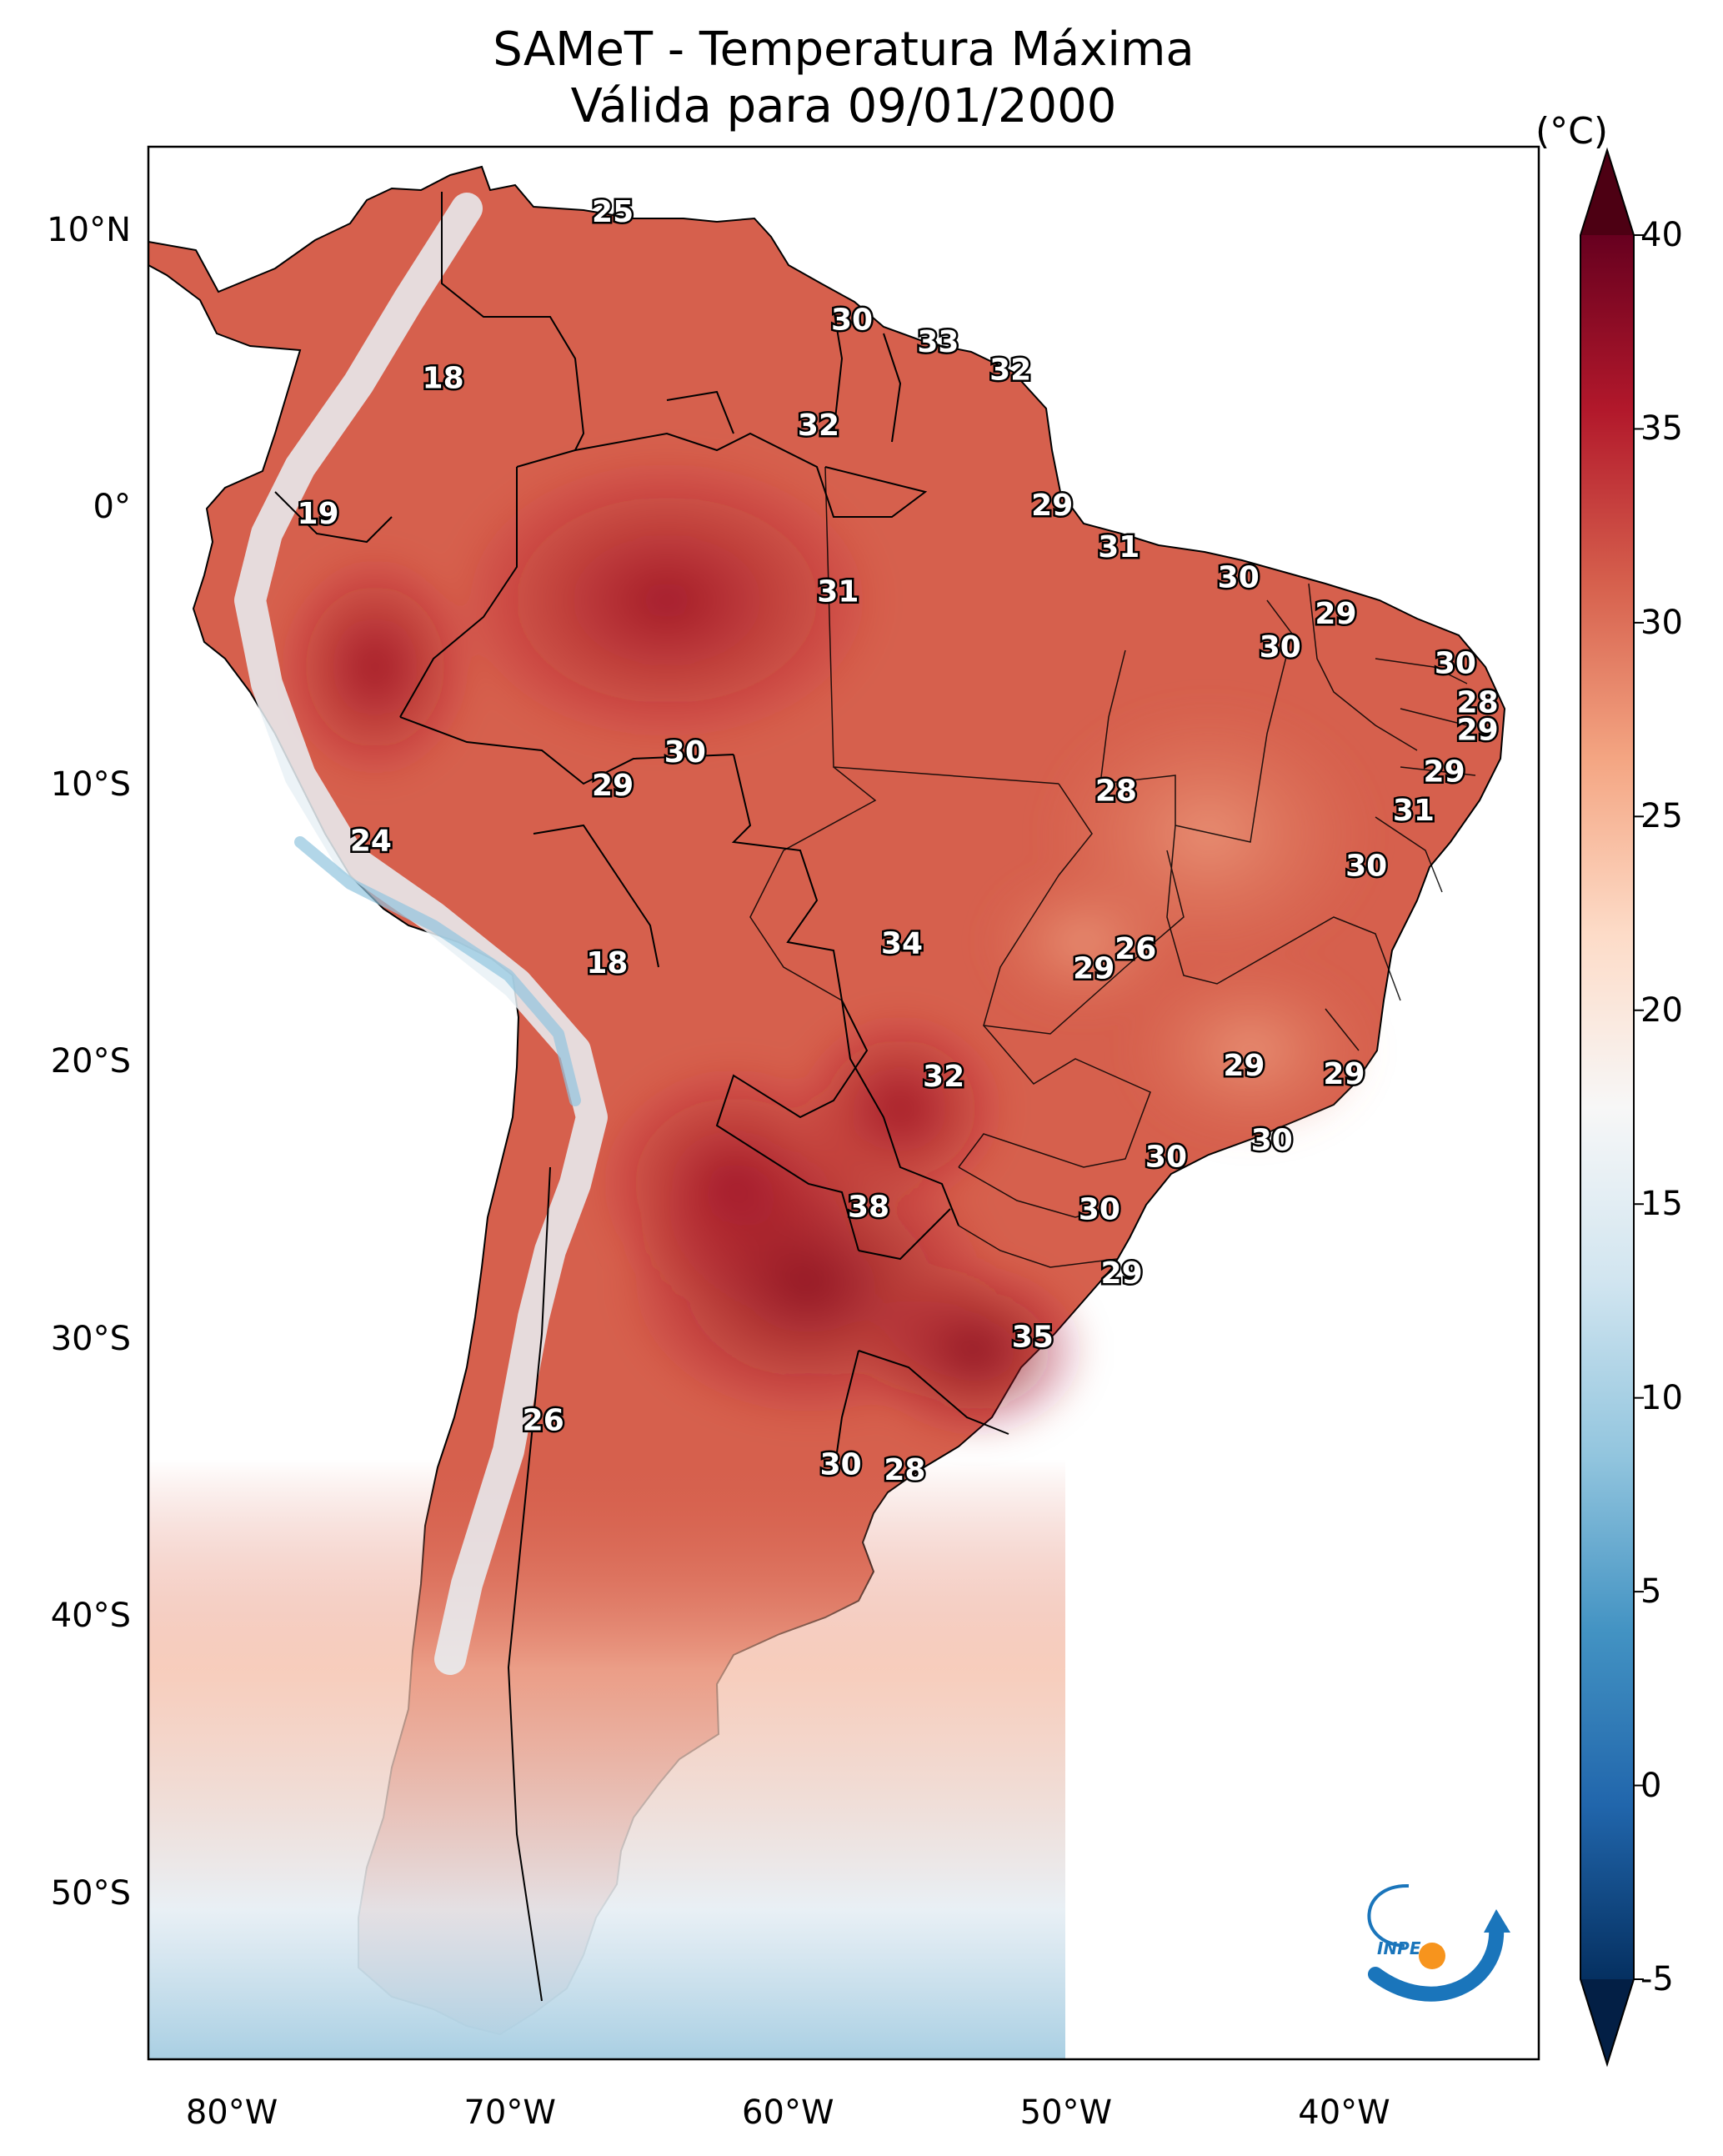 The height and width of the screenshot is (2156, 1723). What do you see at coordinates (1661, 1204) in the screenshot?
I see `colorbar-tick-label: 15` at bounding box center [1661, 1204].